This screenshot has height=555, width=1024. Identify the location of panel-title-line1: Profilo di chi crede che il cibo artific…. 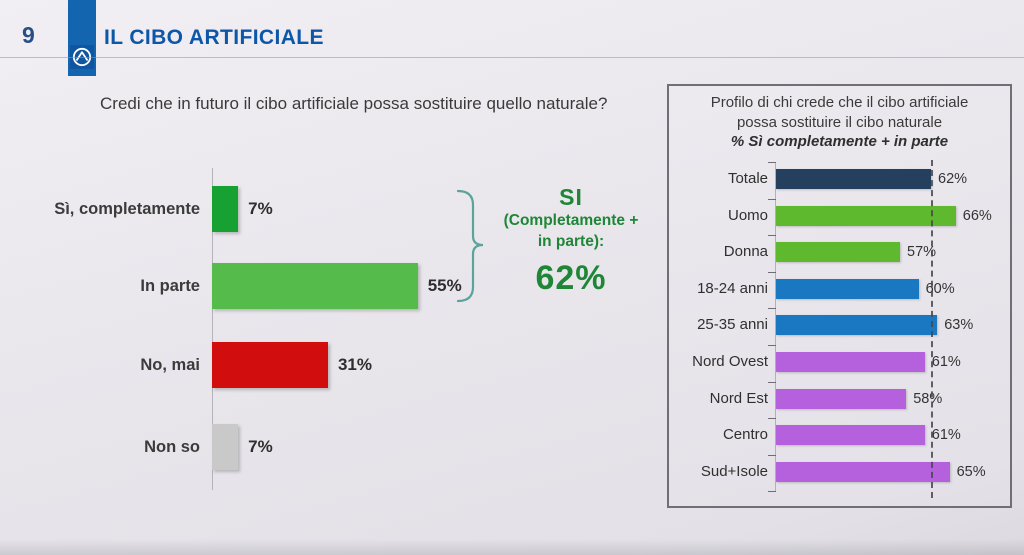
(839, 102).